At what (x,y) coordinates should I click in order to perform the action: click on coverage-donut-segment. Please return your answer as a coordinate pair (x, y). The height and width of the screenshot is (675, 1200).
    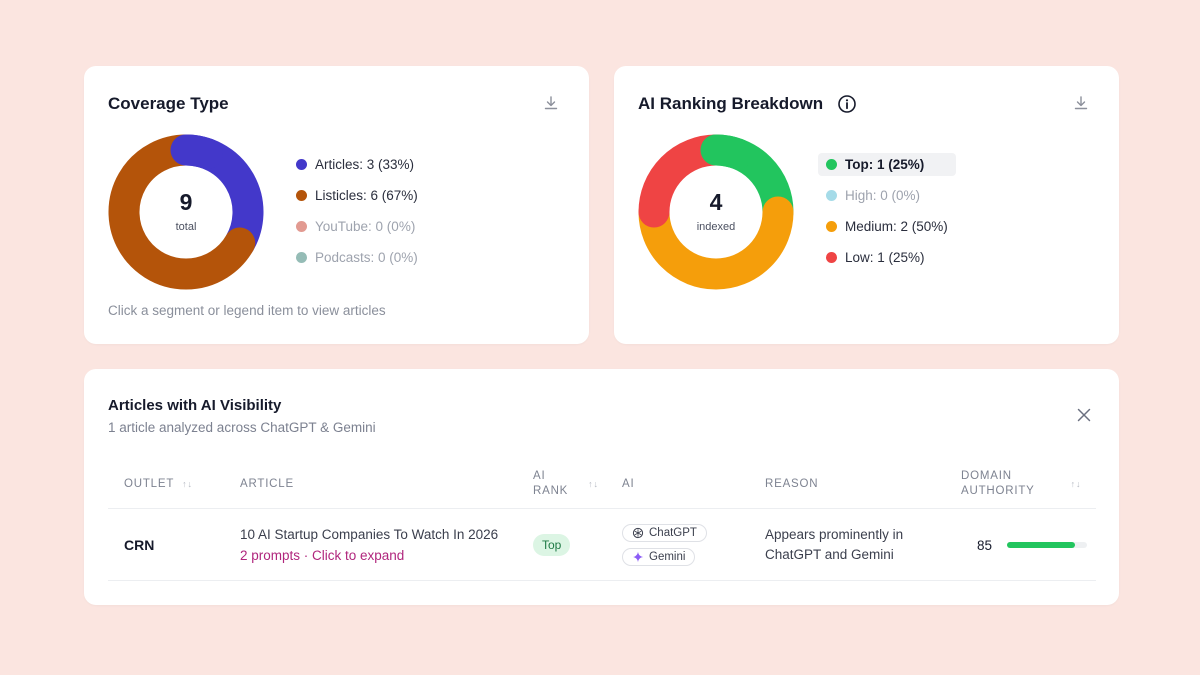
    Looking at the image, I should click on (182, 212).